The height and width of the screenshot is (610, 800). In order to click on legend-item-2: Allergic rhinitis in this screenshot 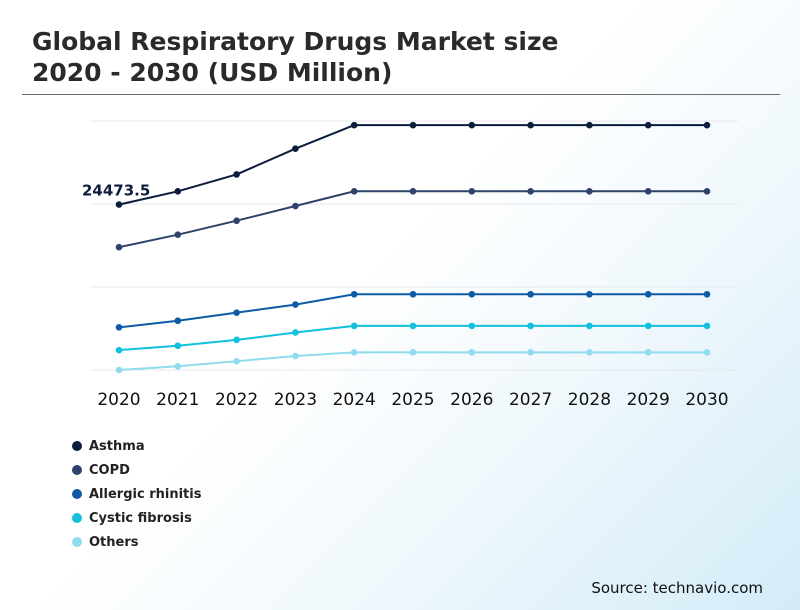, I will do `click(136, 494)`.